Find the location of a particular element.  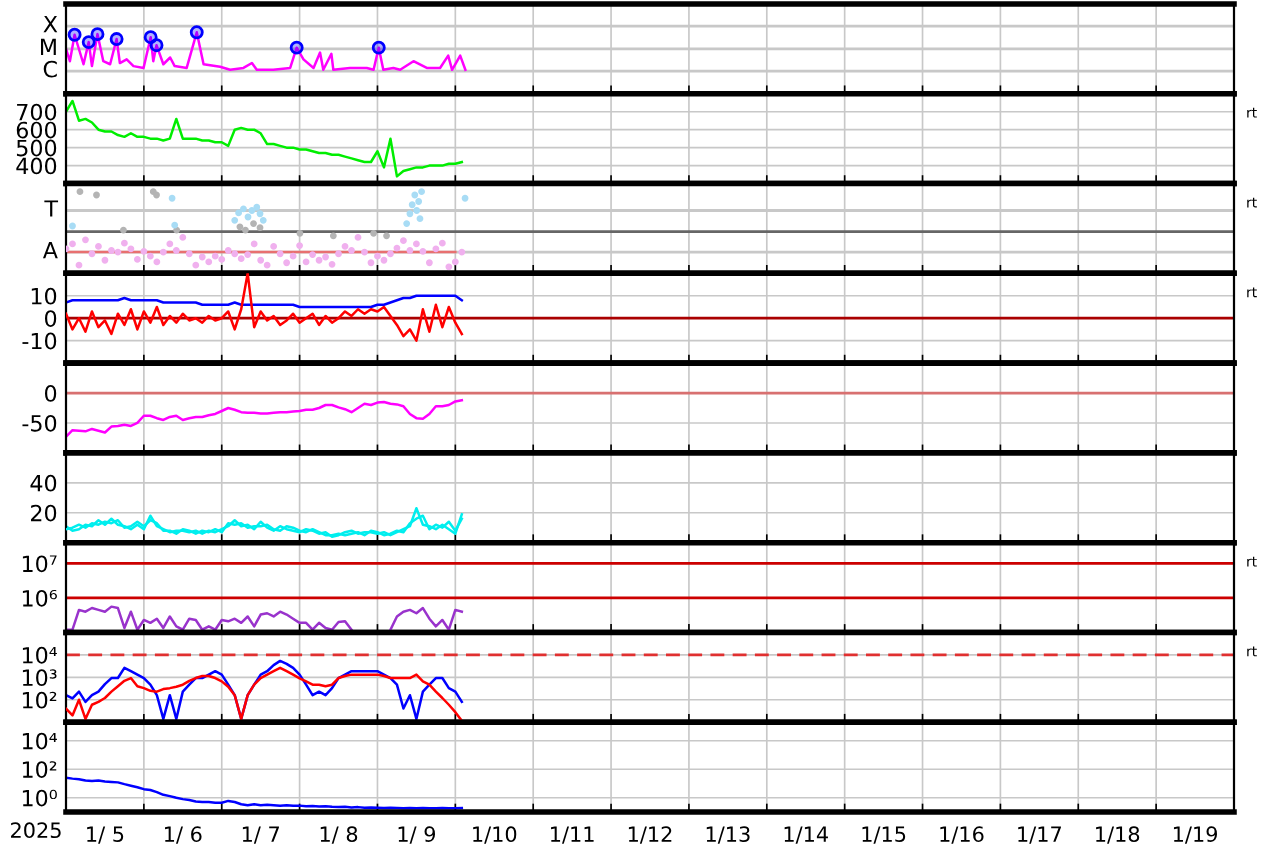

y-tick-label: -50 is located at coordinates (39, 423).